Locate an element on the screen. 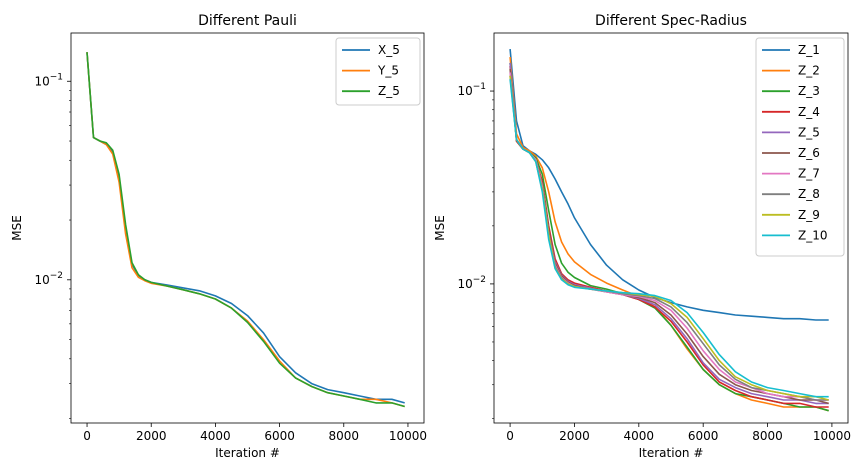  chart-2-legend-label: Z_3 is located at coordinates (809, 91).